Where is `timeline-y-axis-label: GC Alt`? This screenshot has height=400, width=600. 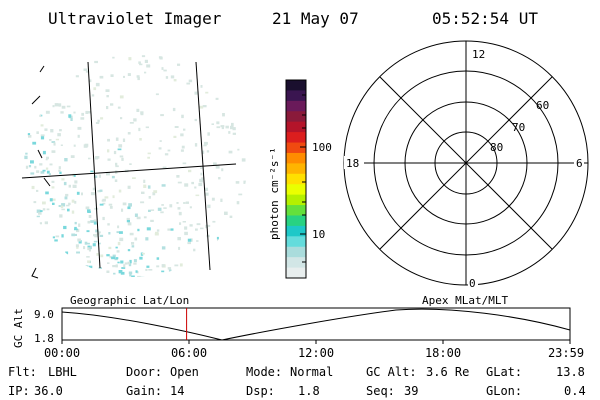
timeline-y-axis-label: GC Alt is located at coordinates (18, 328).